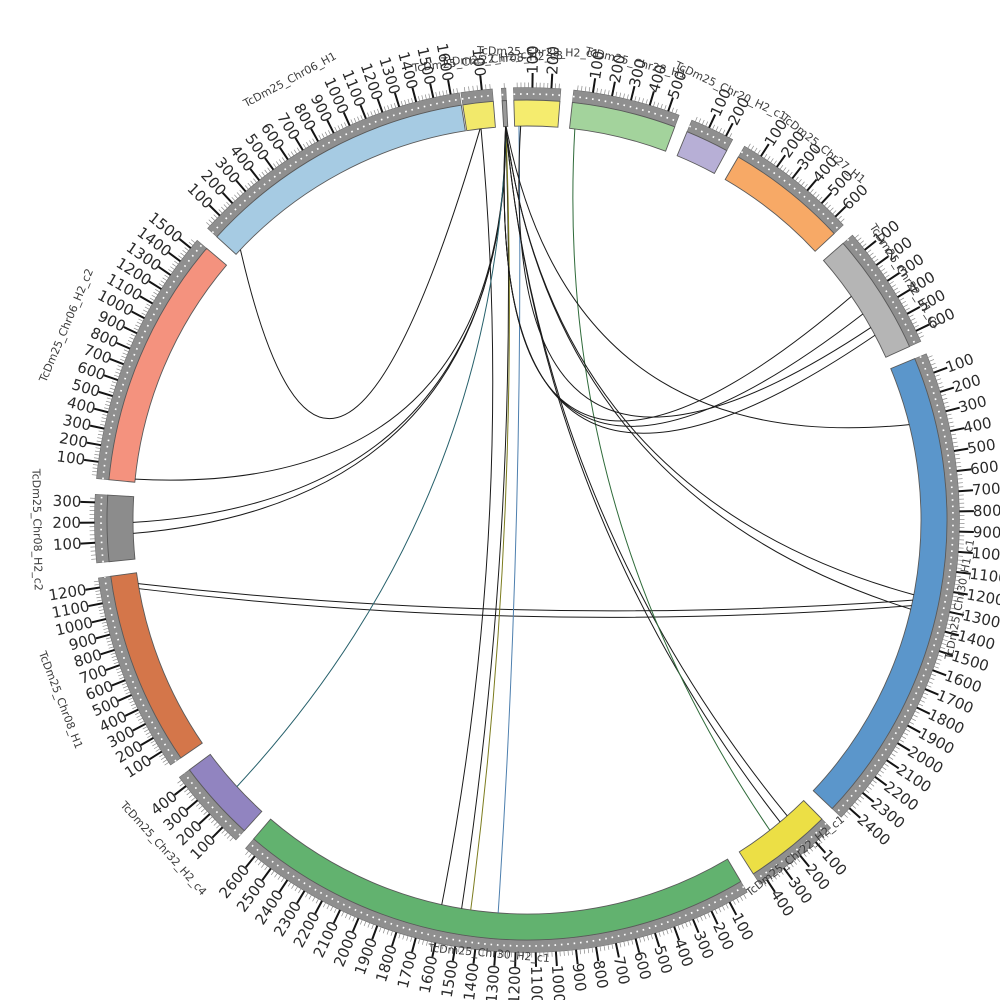 Image resolution: width=1000 pixels, height=1000 pixels. What do you see at coordinates (471, 981) in the screenshot?
I see `tick-label: 1400` at bounding box center [471, 981].